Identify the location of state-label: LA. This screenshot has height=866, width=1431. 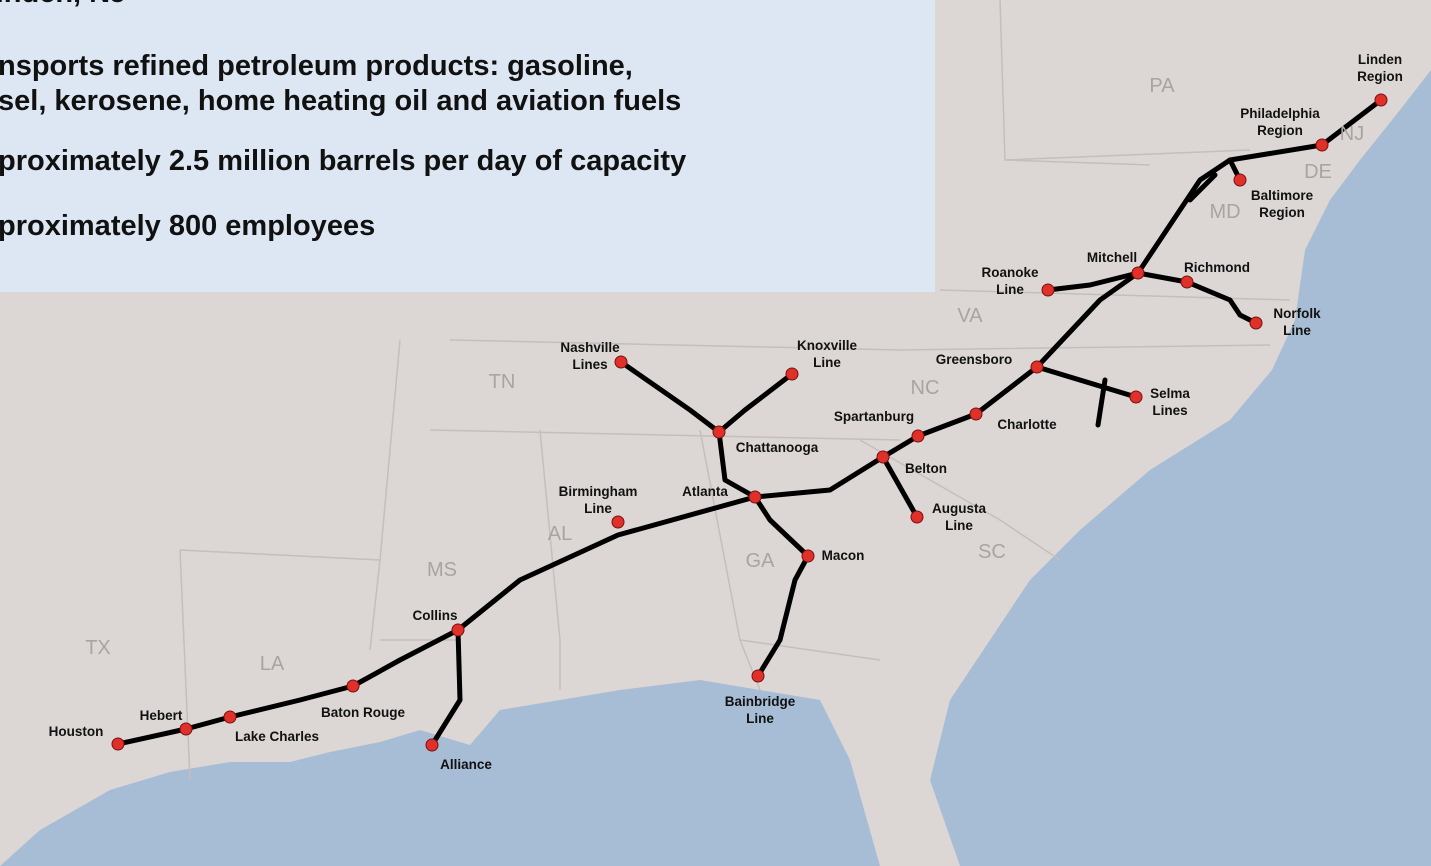
(272, 664).